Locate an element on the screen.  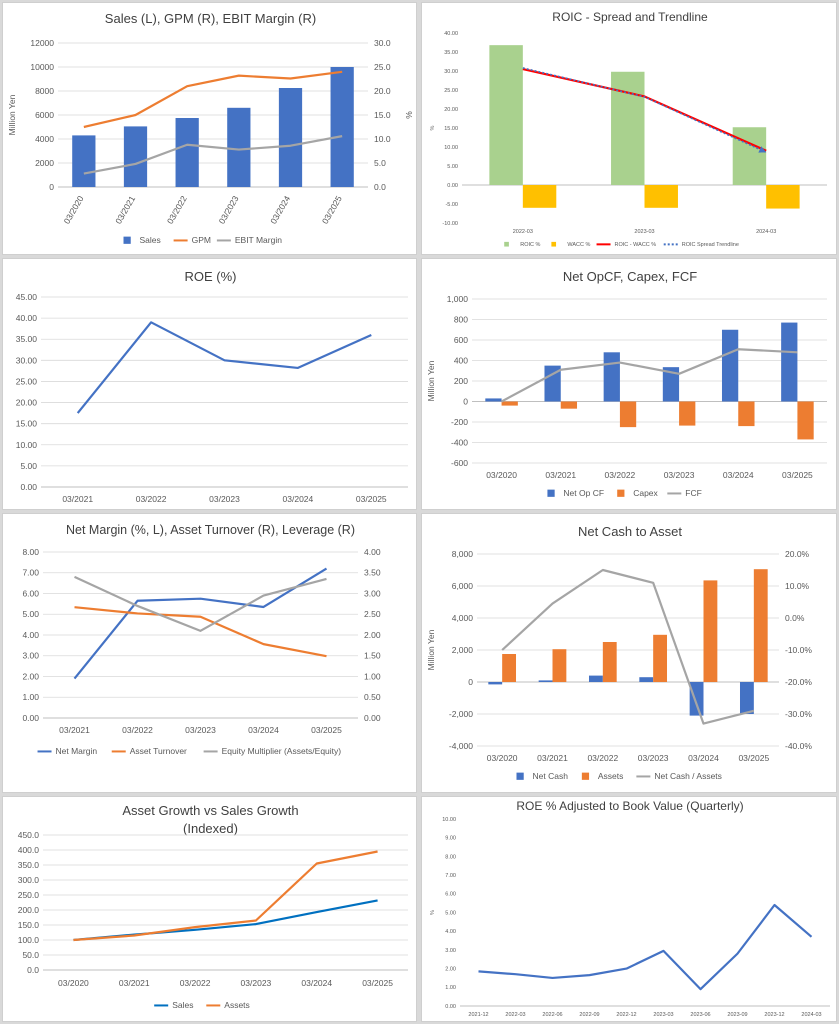
y-tick-label: -5.00 is located at coordinates (451, 205).